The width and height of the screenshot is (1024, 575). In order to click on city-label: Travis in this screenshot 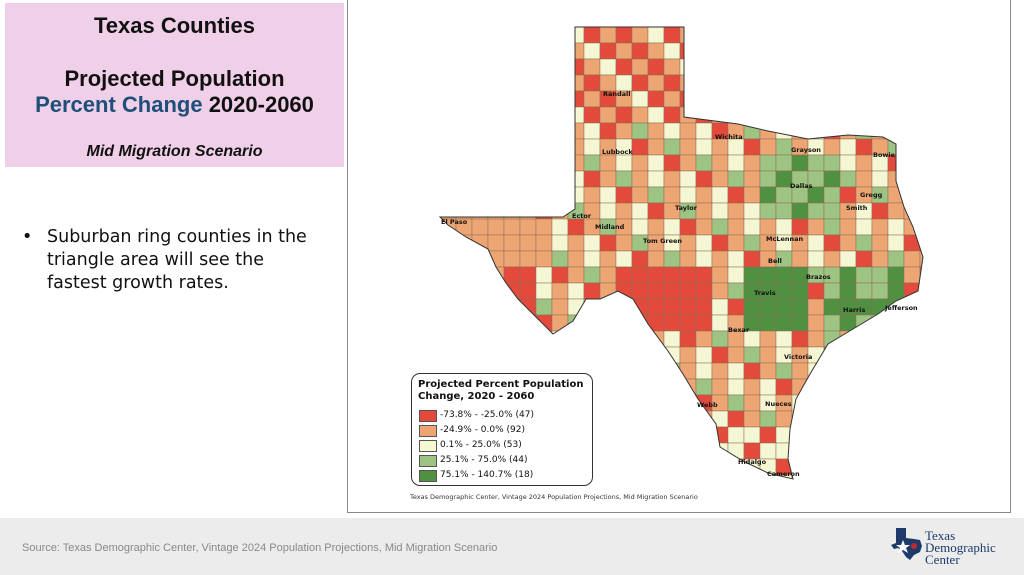, I will do `click(765, 293)`.